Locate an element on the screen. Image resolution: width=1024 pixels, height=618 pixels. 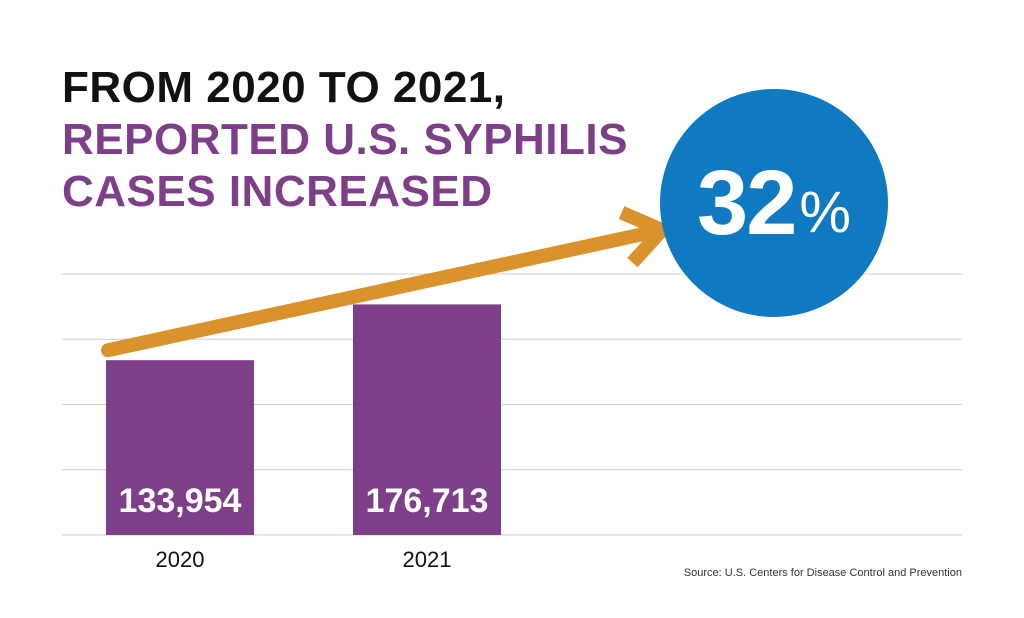
bar-2020 is located at coordinates (180, 447).